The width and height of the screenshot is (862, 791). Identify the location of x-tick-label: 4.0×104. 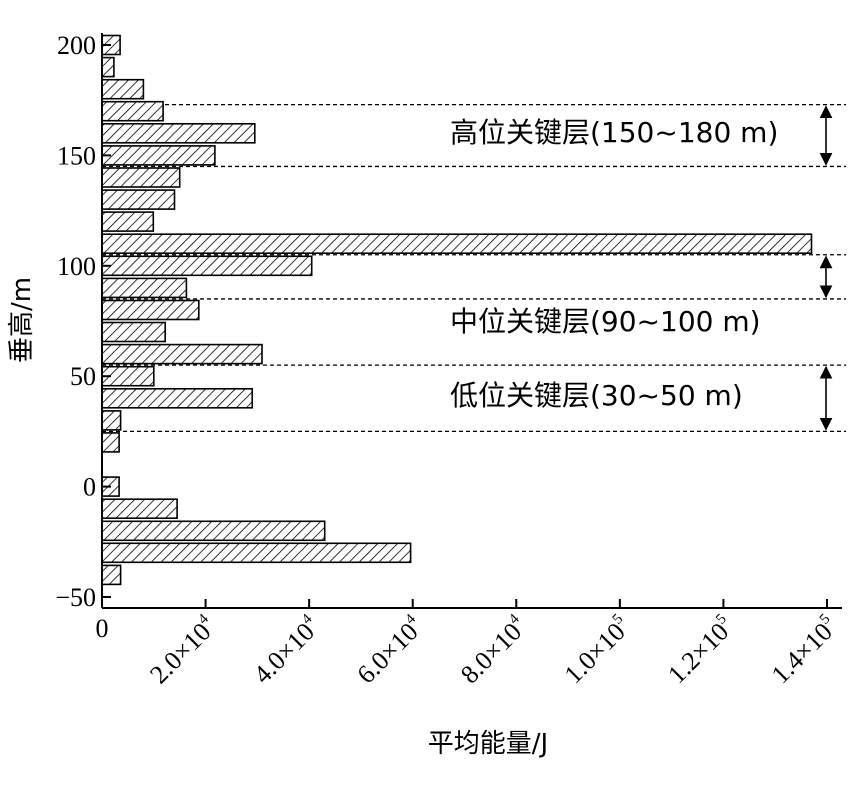
(286, 650).